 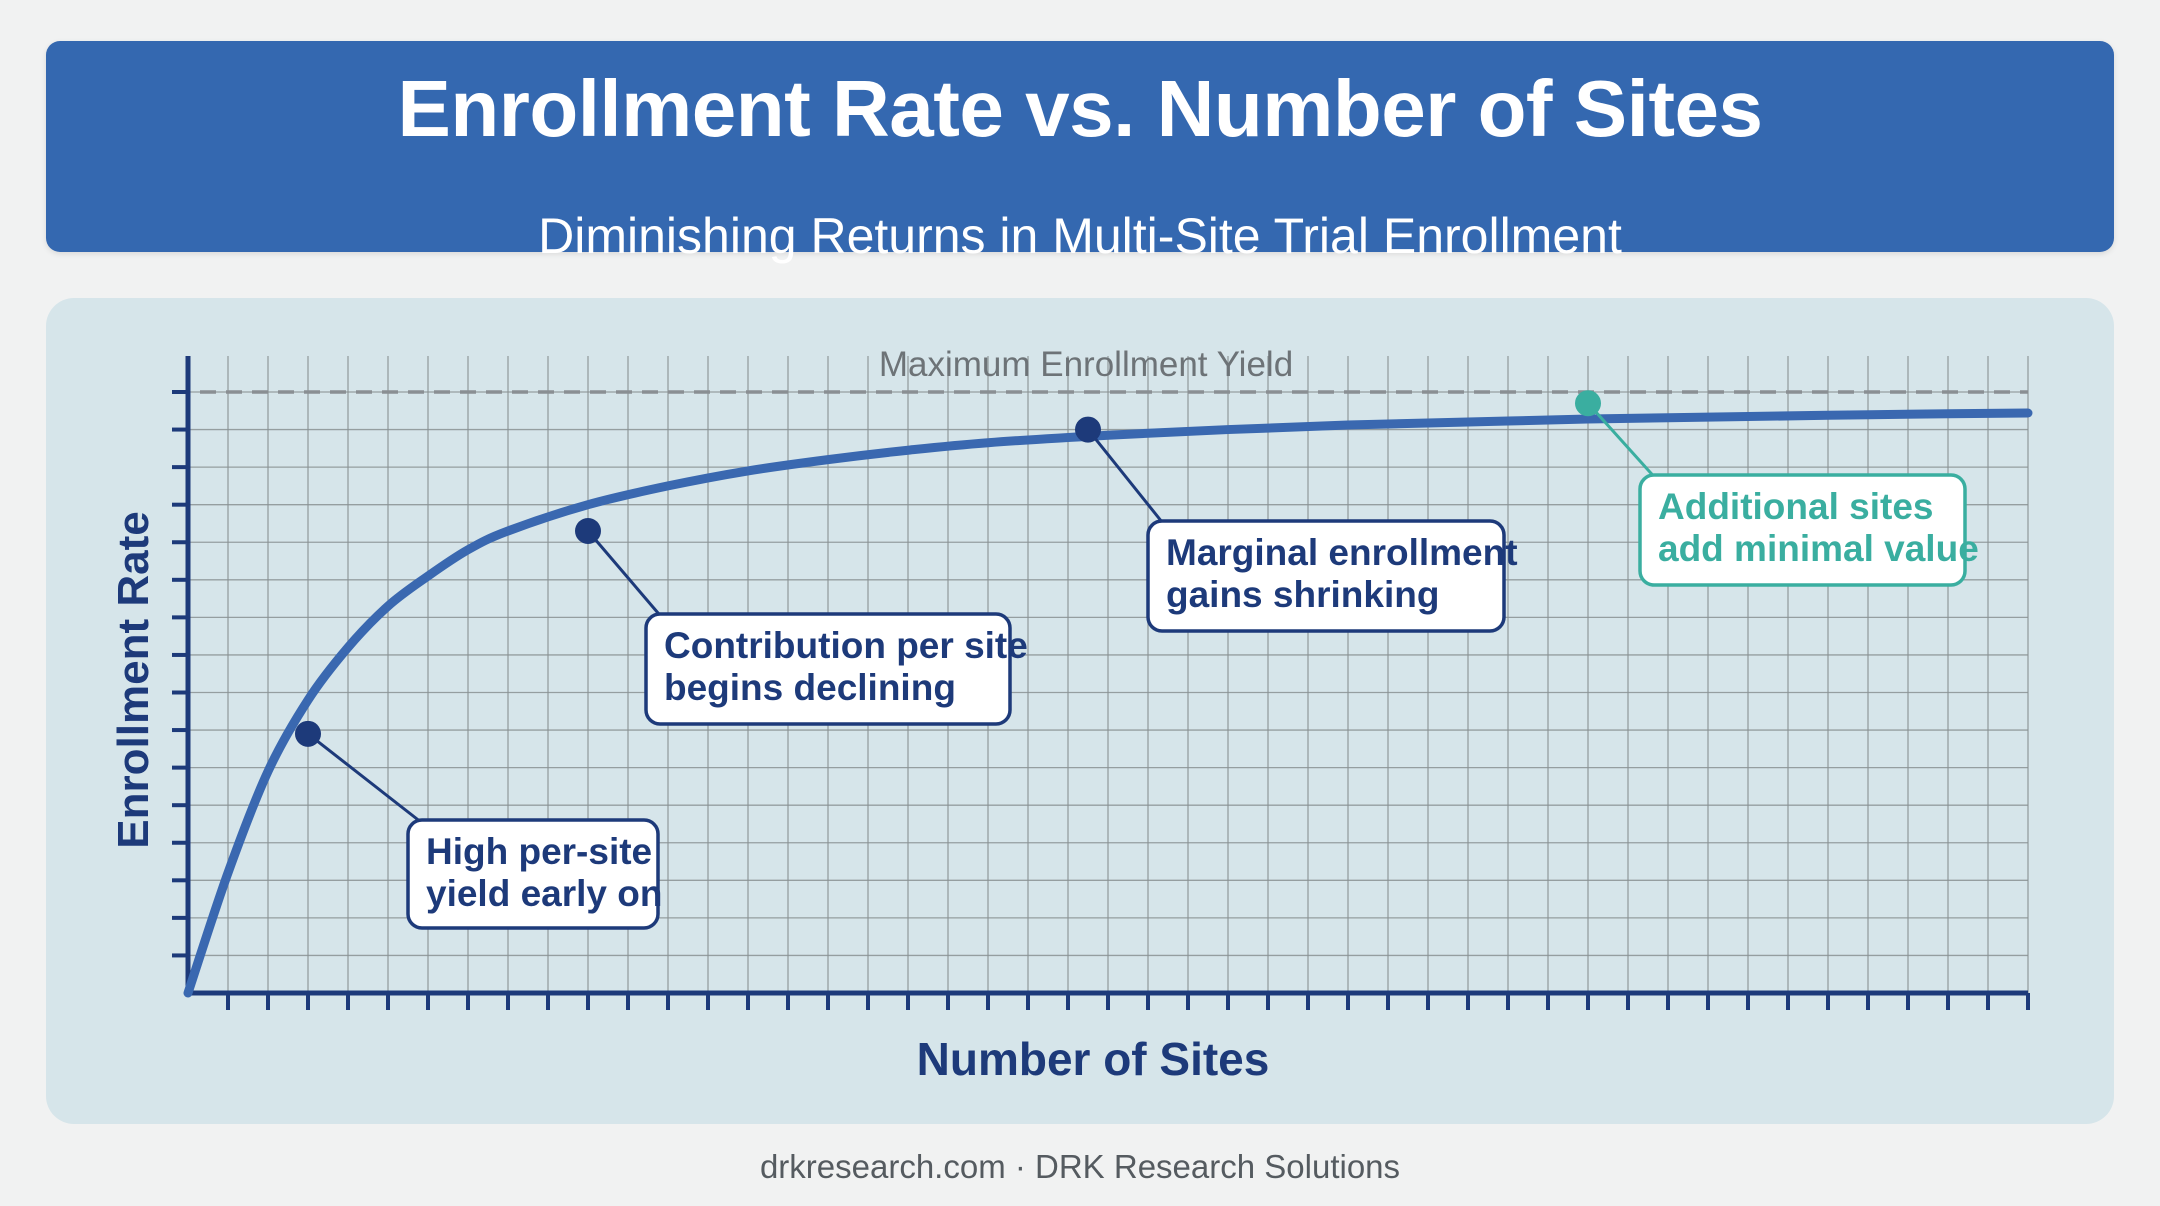 What do you see at coordinates (1795, 506) in the screenshot?
I see `callout-text-line: Additional sites` at bounding box center [1795, 506].